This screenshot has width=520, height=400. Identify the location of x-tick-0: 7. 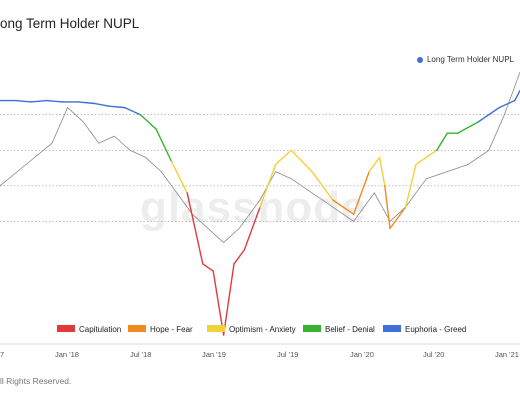
(2, 354).